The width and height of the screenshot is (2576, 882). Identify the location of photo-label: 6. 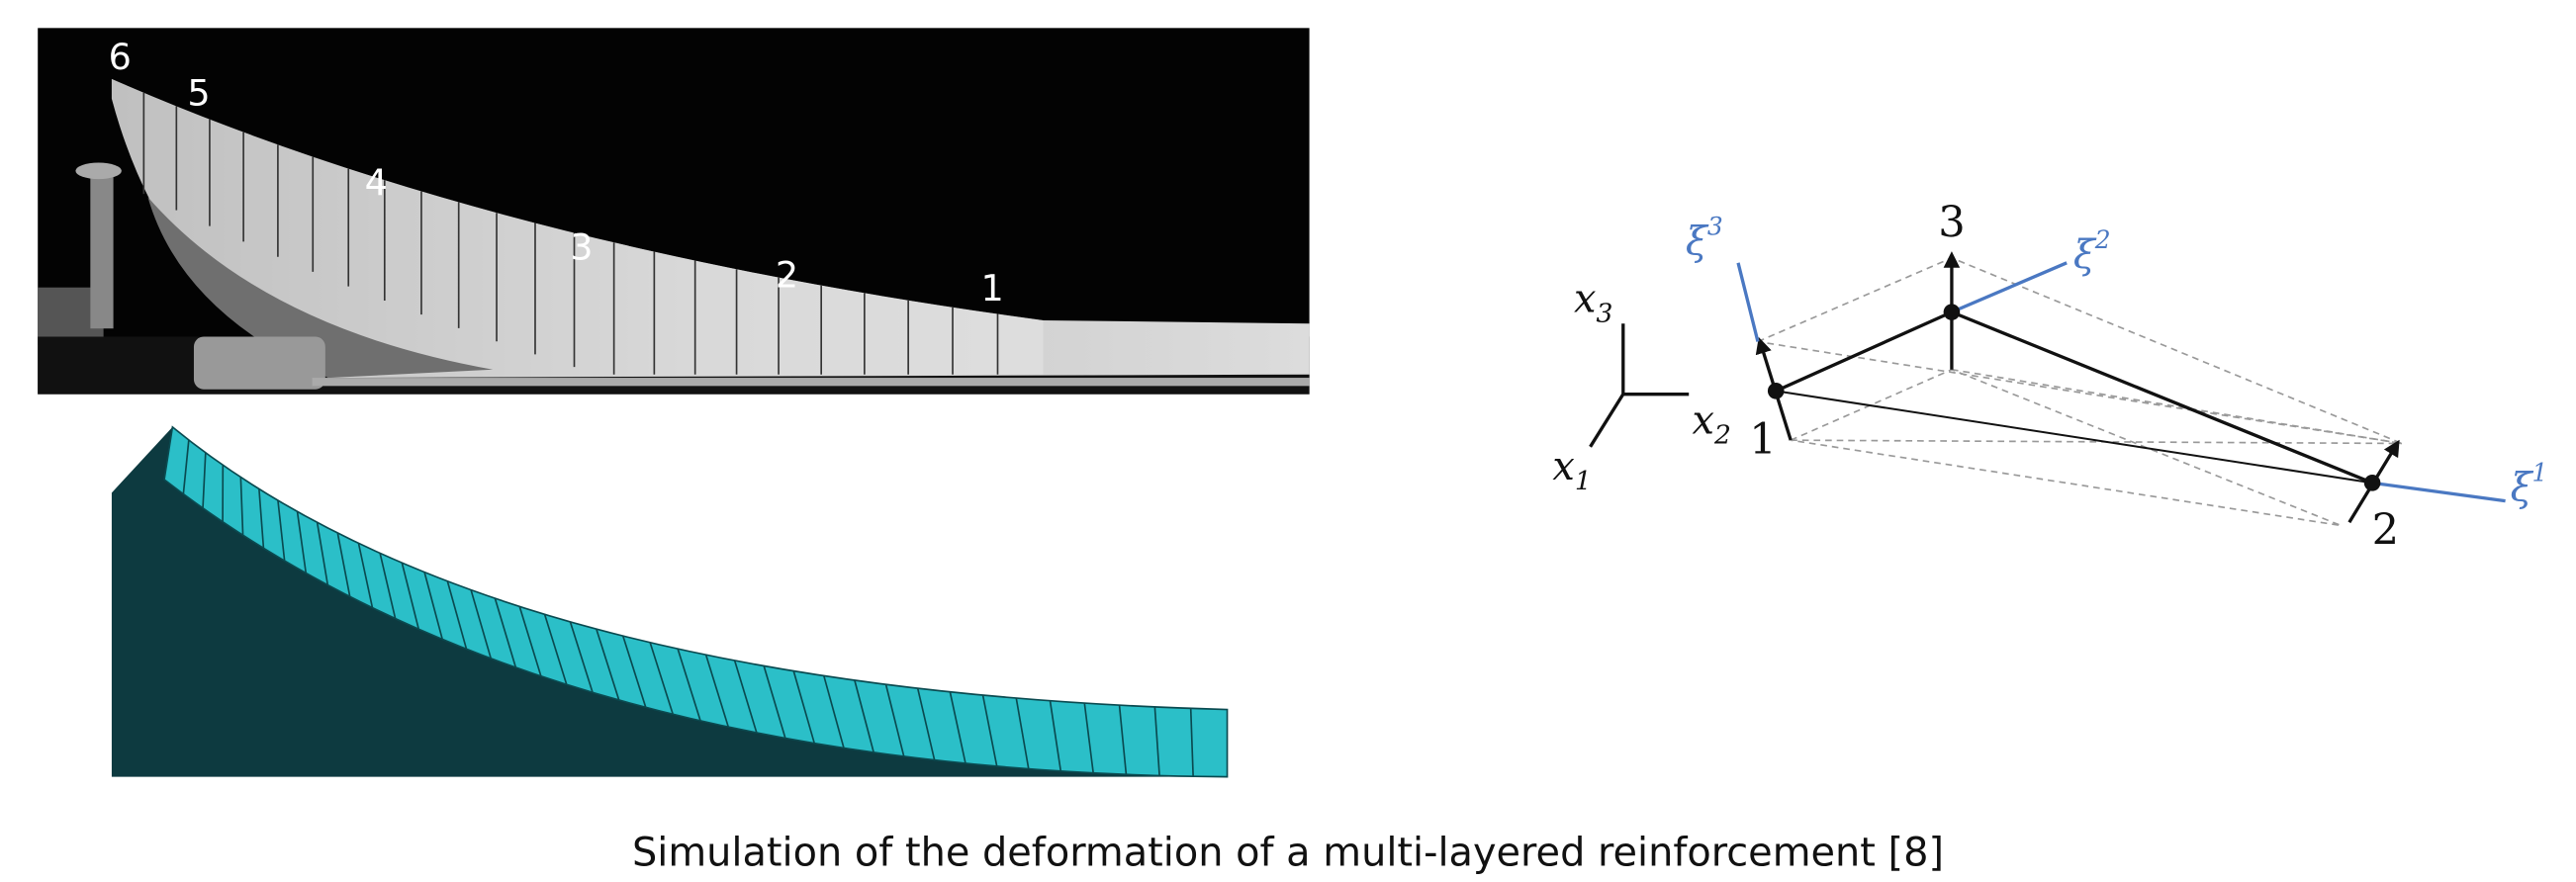
(120, 57).